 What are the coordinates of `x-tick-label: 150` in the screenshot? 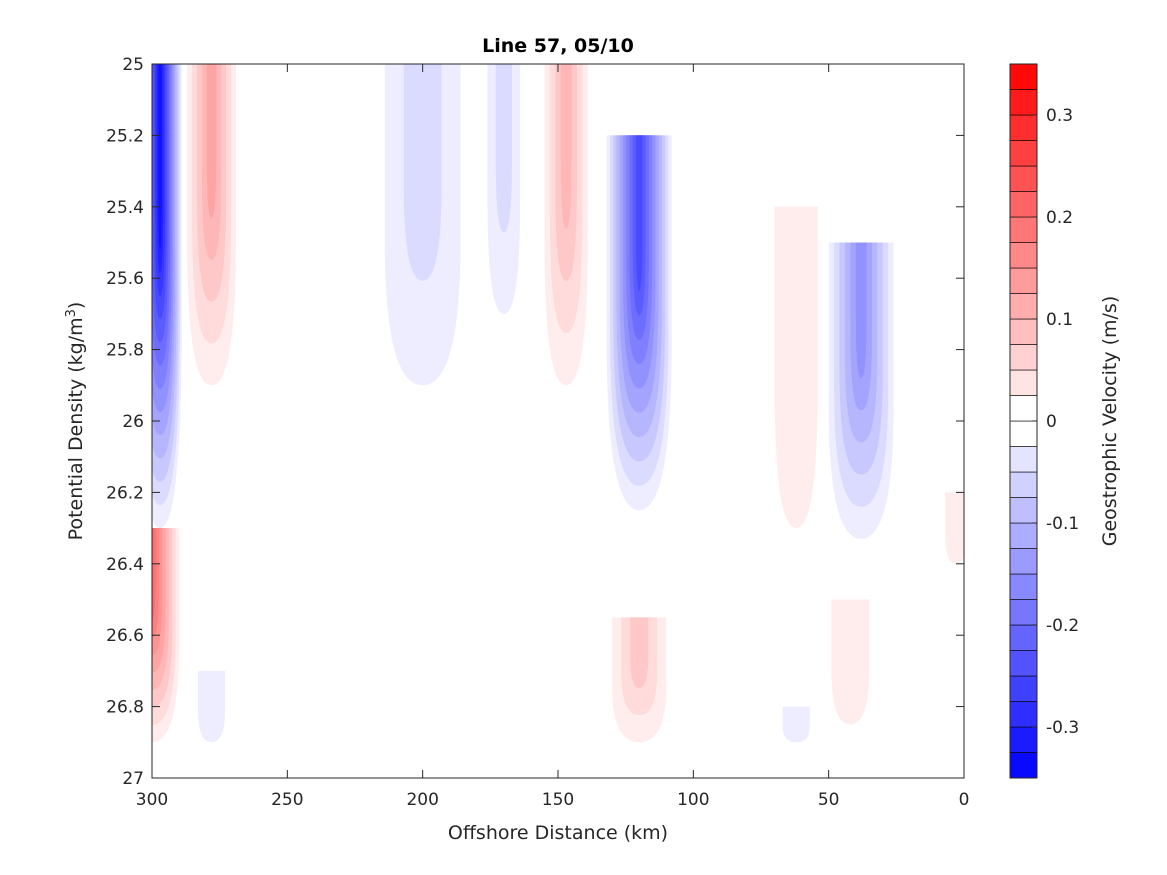 It's located at (558, 800).